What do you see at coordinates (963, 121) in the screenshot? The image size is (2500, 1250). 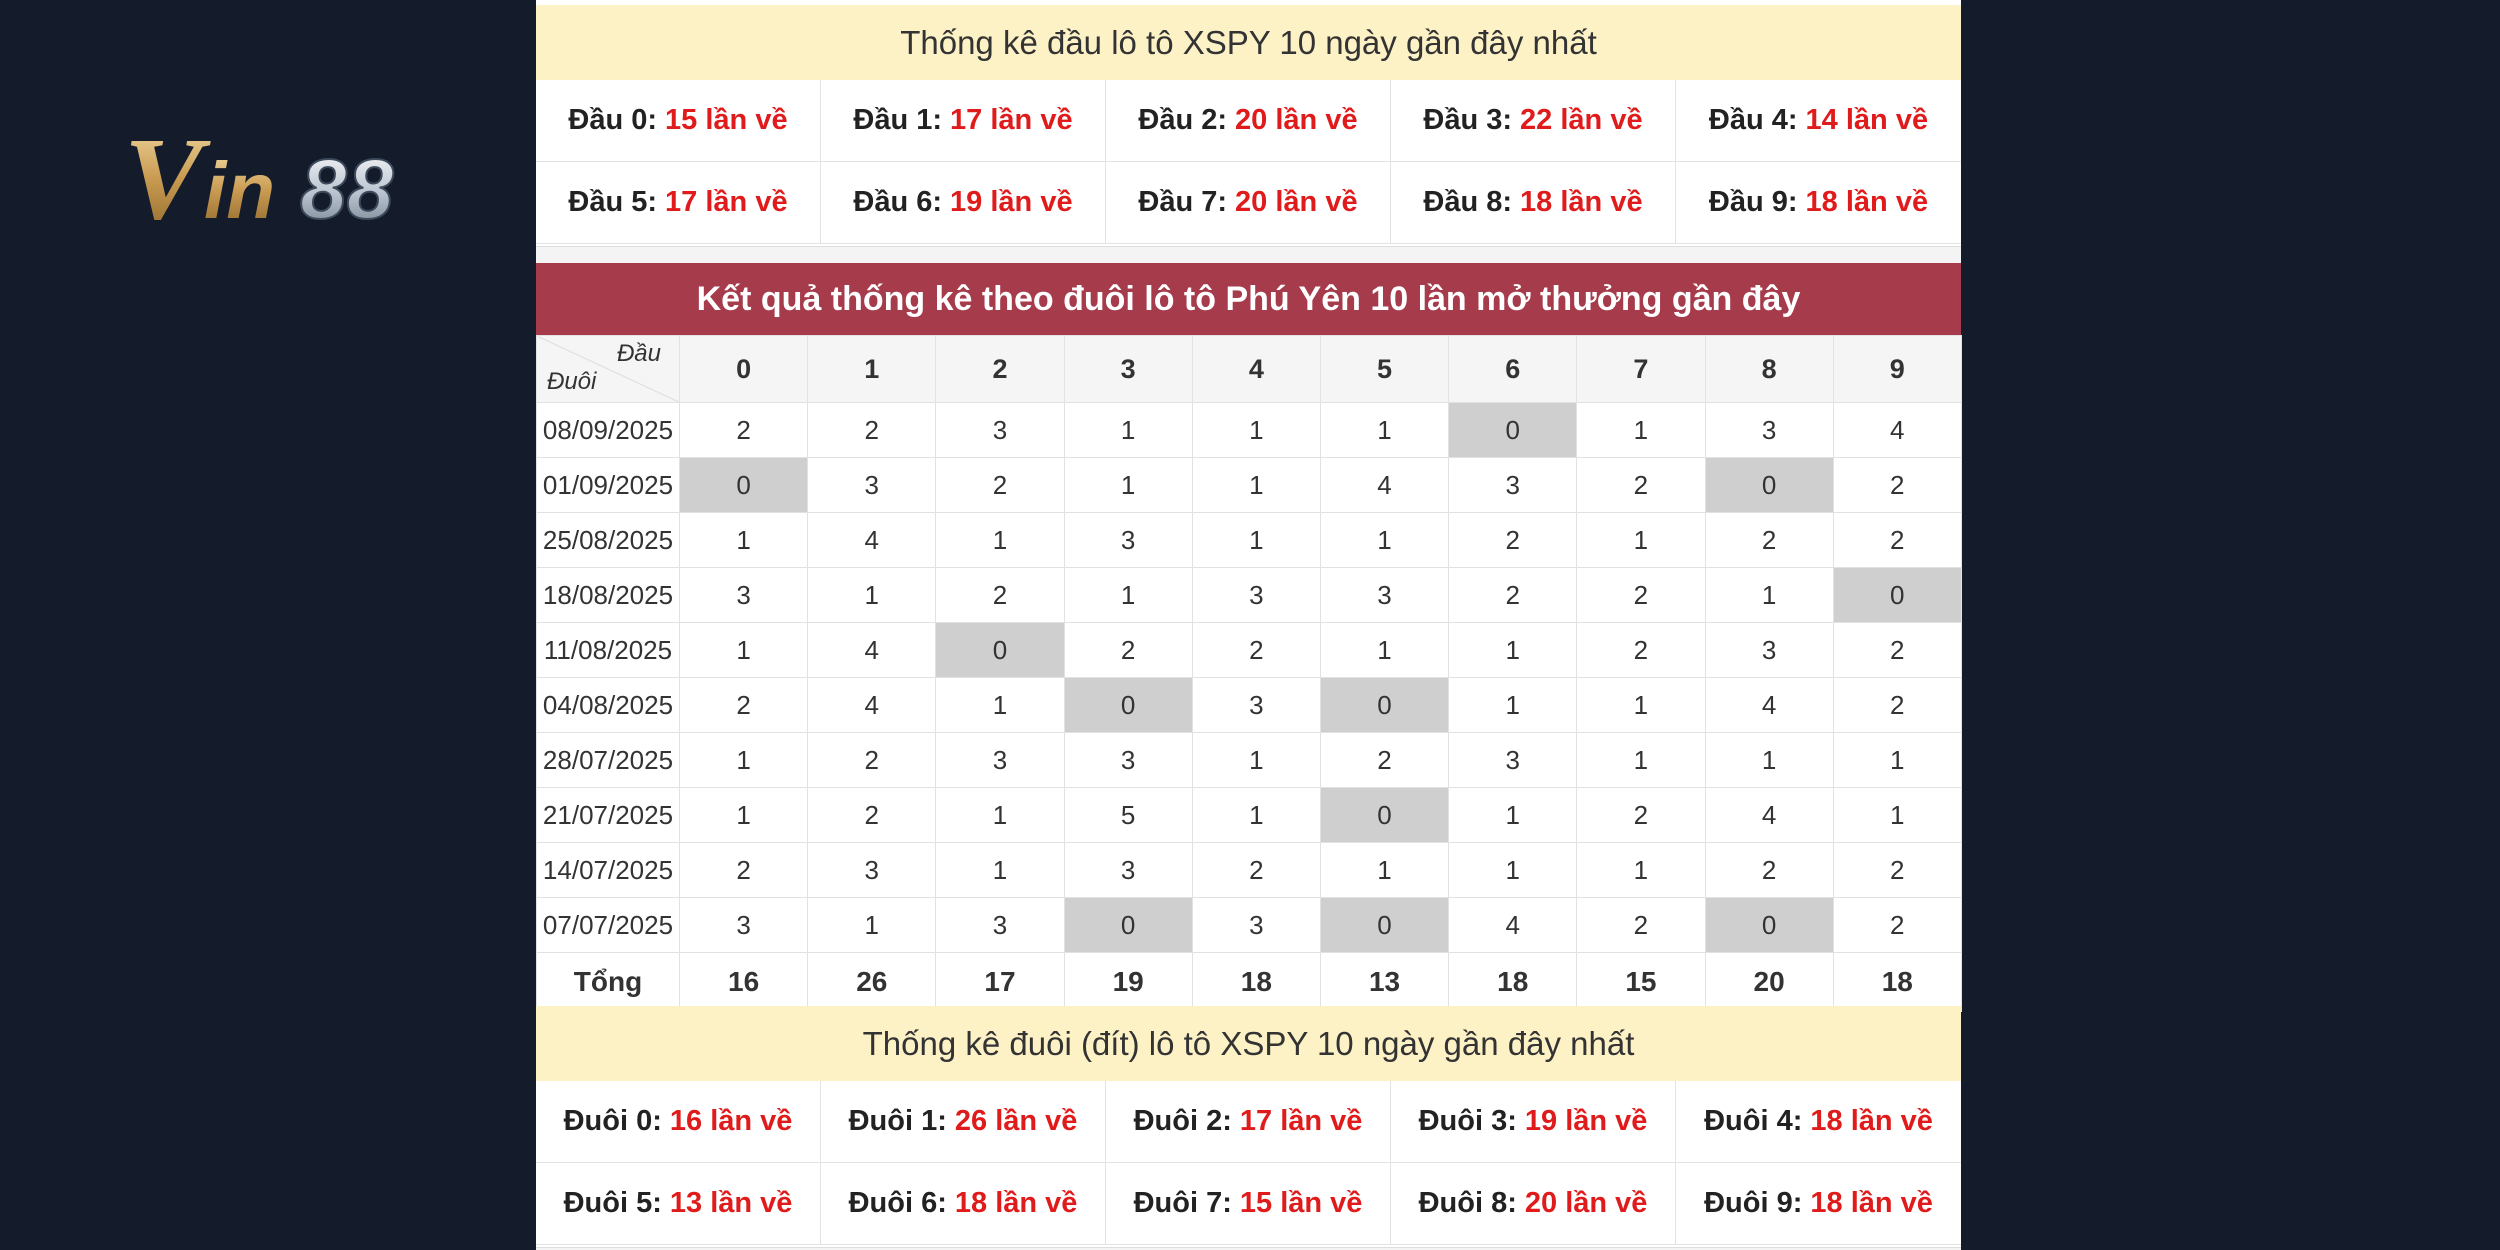 I see `stat-cell: Đầu 1: 17 lần về` at bounding box center [963, 121].